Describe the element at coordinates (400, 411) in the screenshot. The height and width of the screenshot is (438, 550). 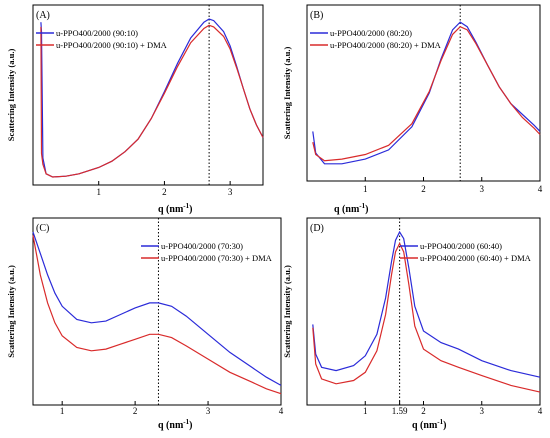
I see `x-tick-label: 1.59` at that location.